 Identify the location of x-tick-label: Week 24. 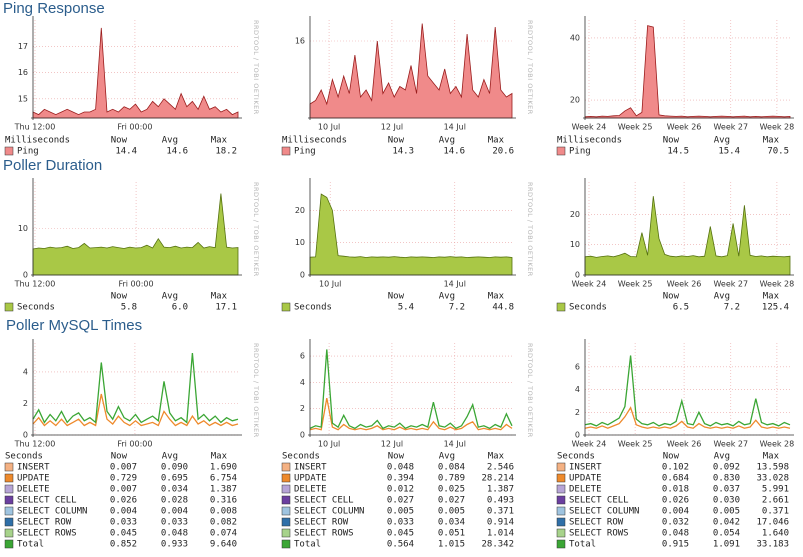
(589, 444).